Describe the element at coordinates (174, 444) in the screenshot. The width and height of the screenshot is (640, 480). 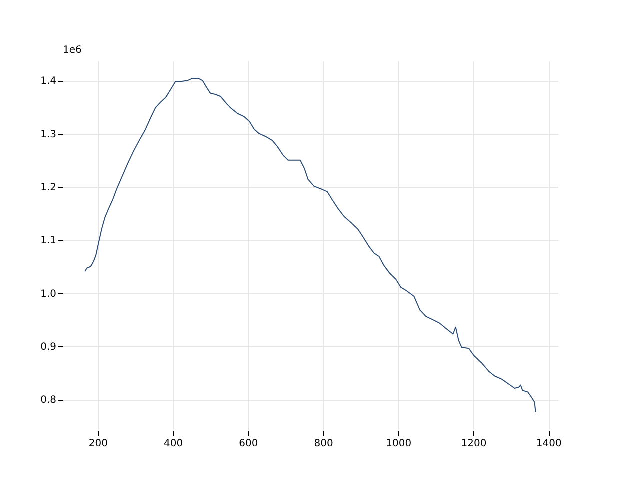
I see `x-tick-label: 400` at that location.